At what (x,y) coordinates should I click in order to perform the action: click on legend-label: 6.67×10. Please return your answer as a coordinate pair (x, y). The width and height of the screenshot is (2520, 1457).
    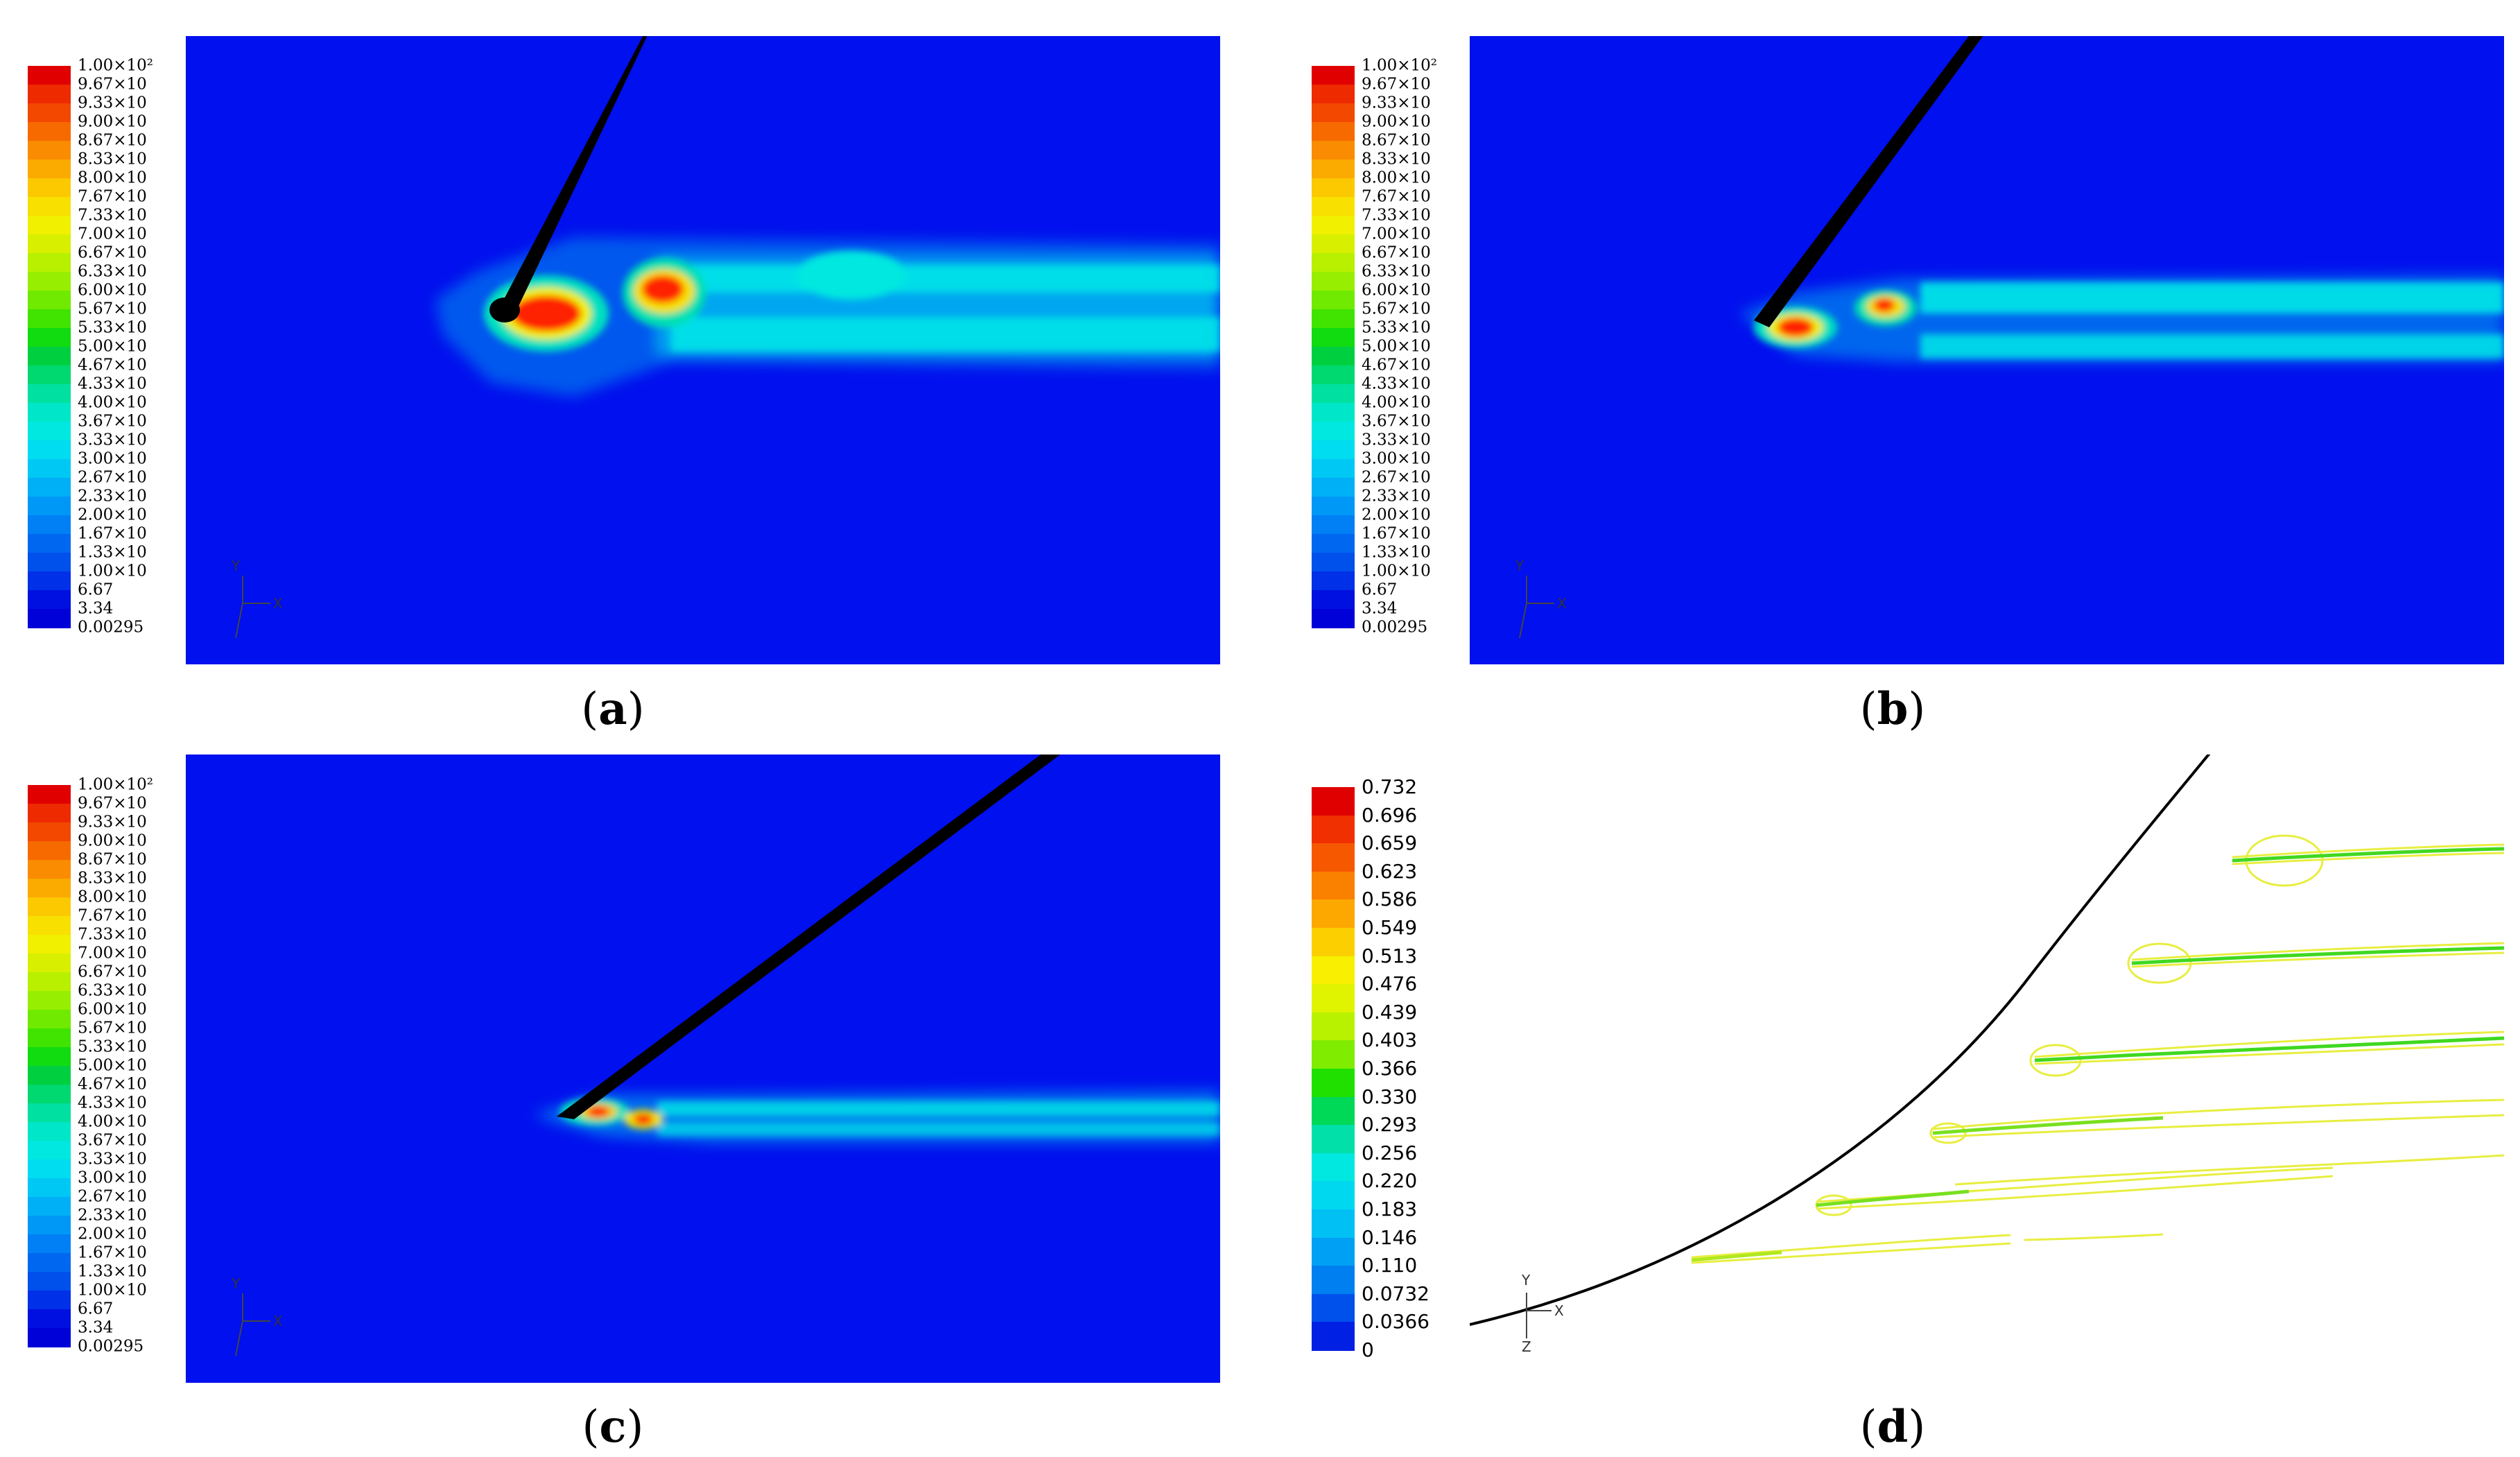
    Looking at the image, I should click on (112, 972).